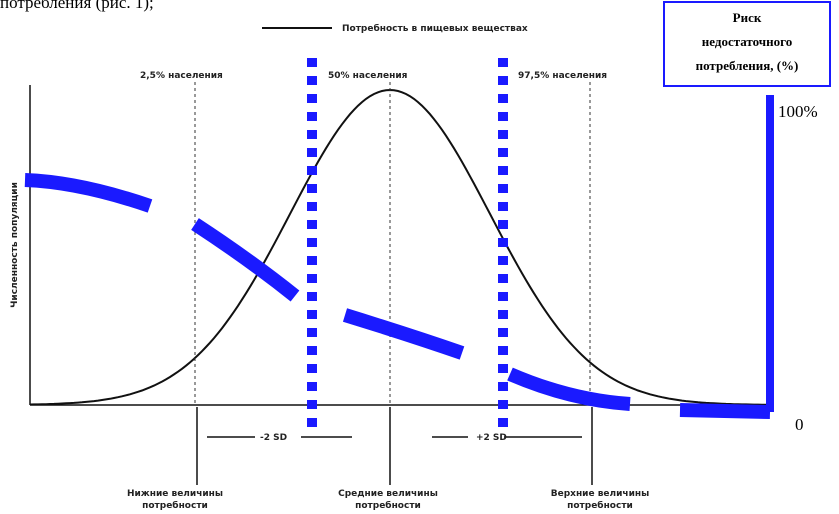 This screenshot has width=839, height=514. Describe the element at coordinates (388, 494) in the screenshot. I see `bottom-label: Средние величины` at that location.